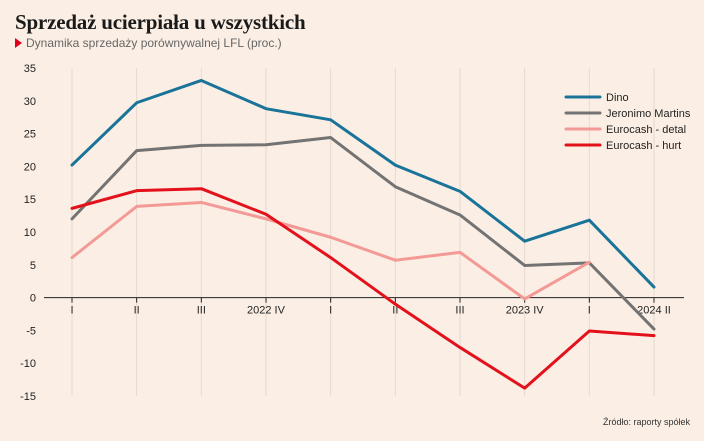  Describe the element at coordinates (33, 299) in the screenshot. I see `y-tick-label: 0` at that location.